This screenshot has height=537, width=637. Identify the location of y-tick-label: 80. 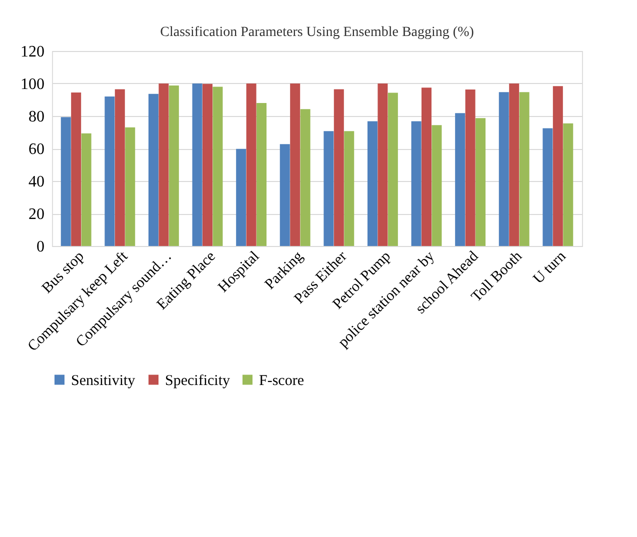
(36, 117).